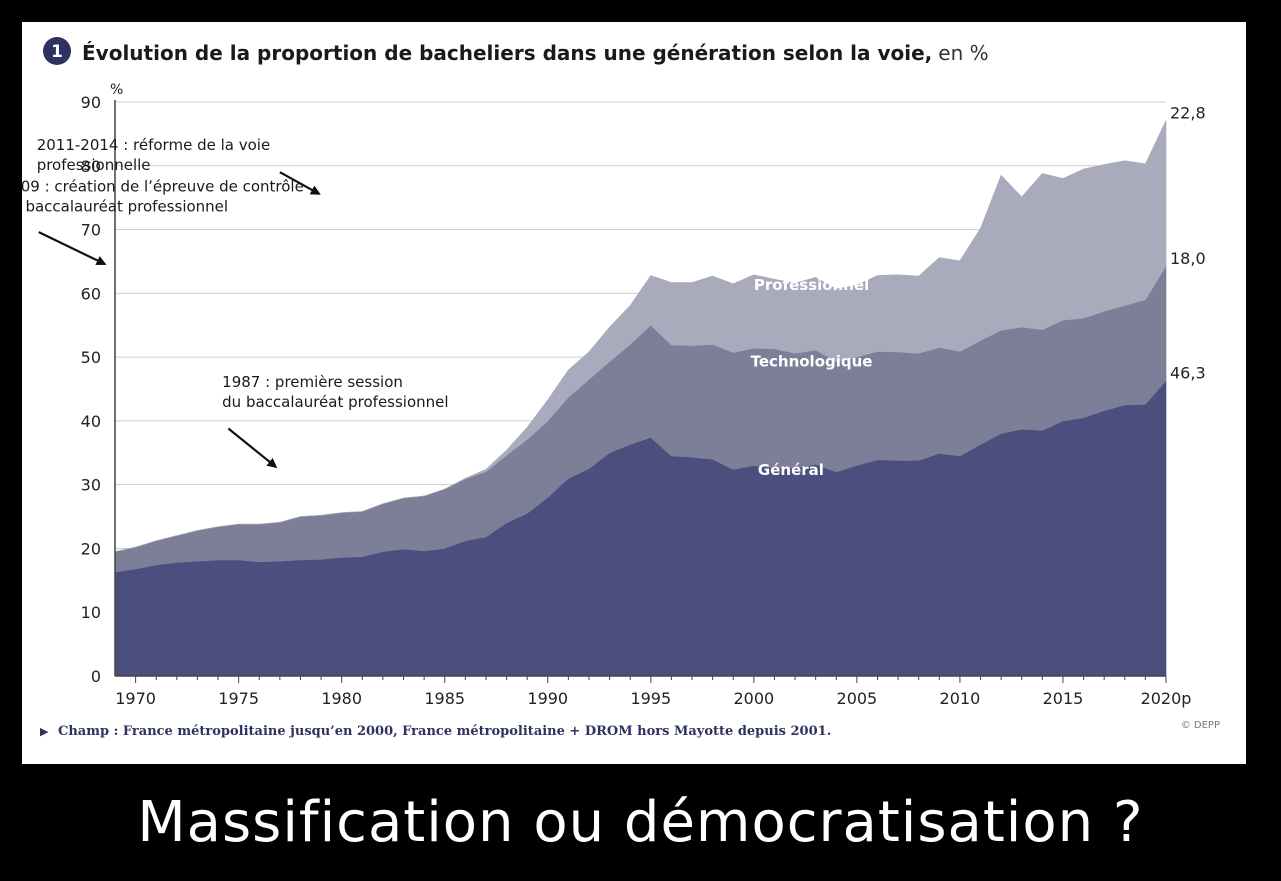 The width and height of the screenshot is (1281, 881). What do you see at coordinates (91, 166) in the screenshot?
I see `y-tick-label: 80` at bounding box center [91, 166].